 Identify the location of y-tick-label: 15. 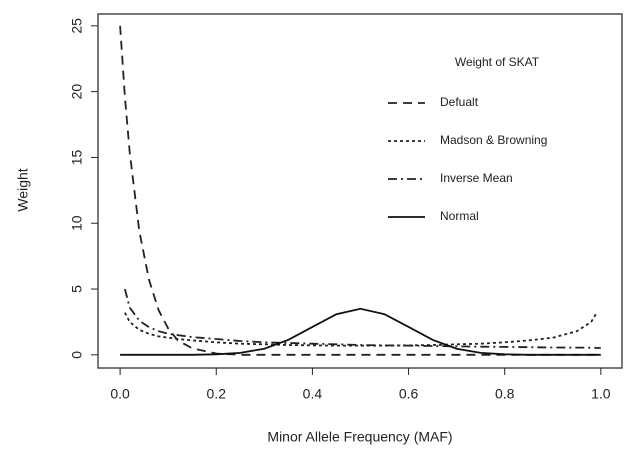
(77, 157).